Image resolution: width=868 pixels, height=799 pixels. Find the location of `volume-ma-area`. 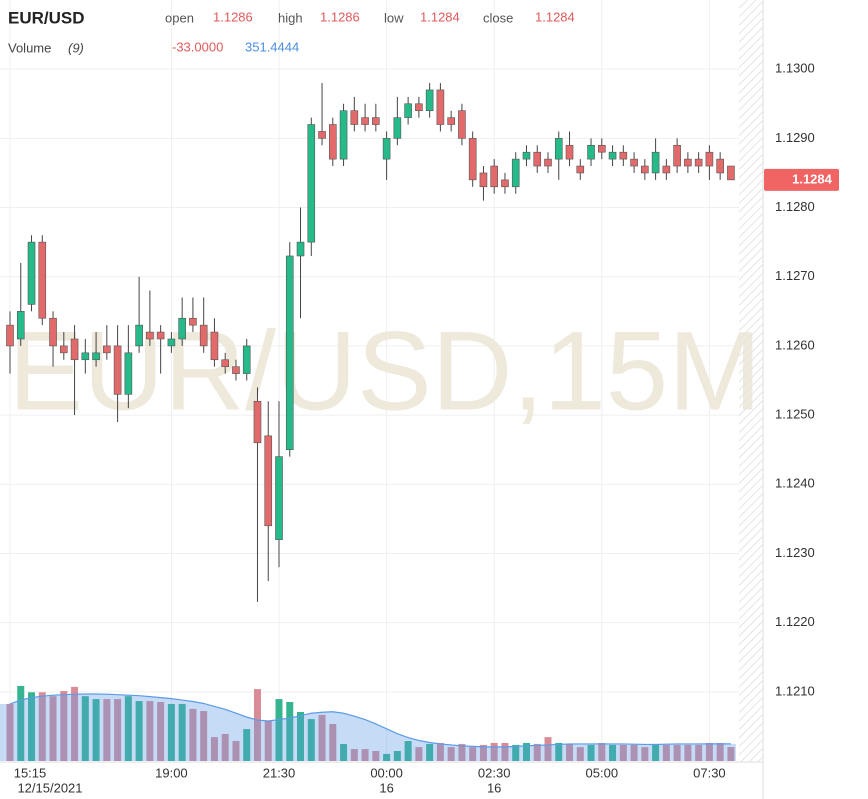

volume-ma-area is located at coordinates (368, 727).